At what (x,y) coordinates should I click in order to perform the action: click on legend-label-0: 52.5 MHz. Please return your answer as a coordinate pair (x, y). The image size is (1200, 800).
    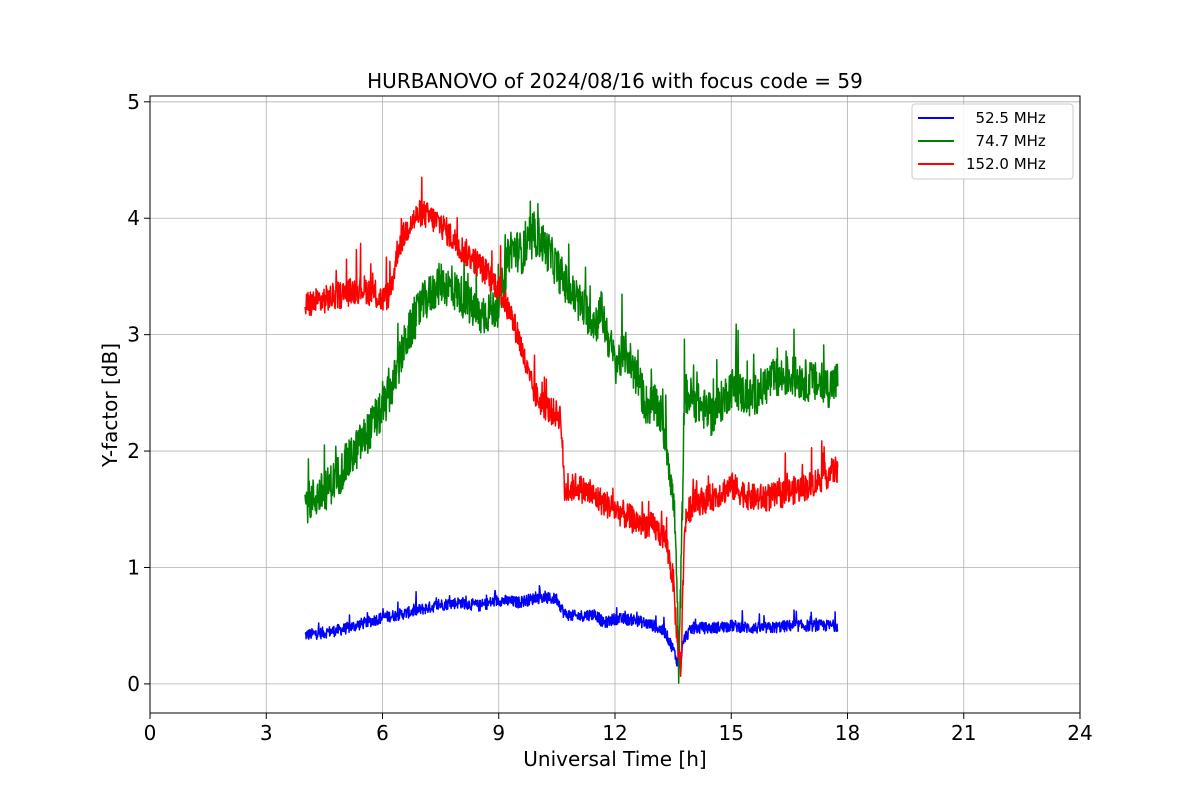
    Looking at the image, I should click on (1006, 118).